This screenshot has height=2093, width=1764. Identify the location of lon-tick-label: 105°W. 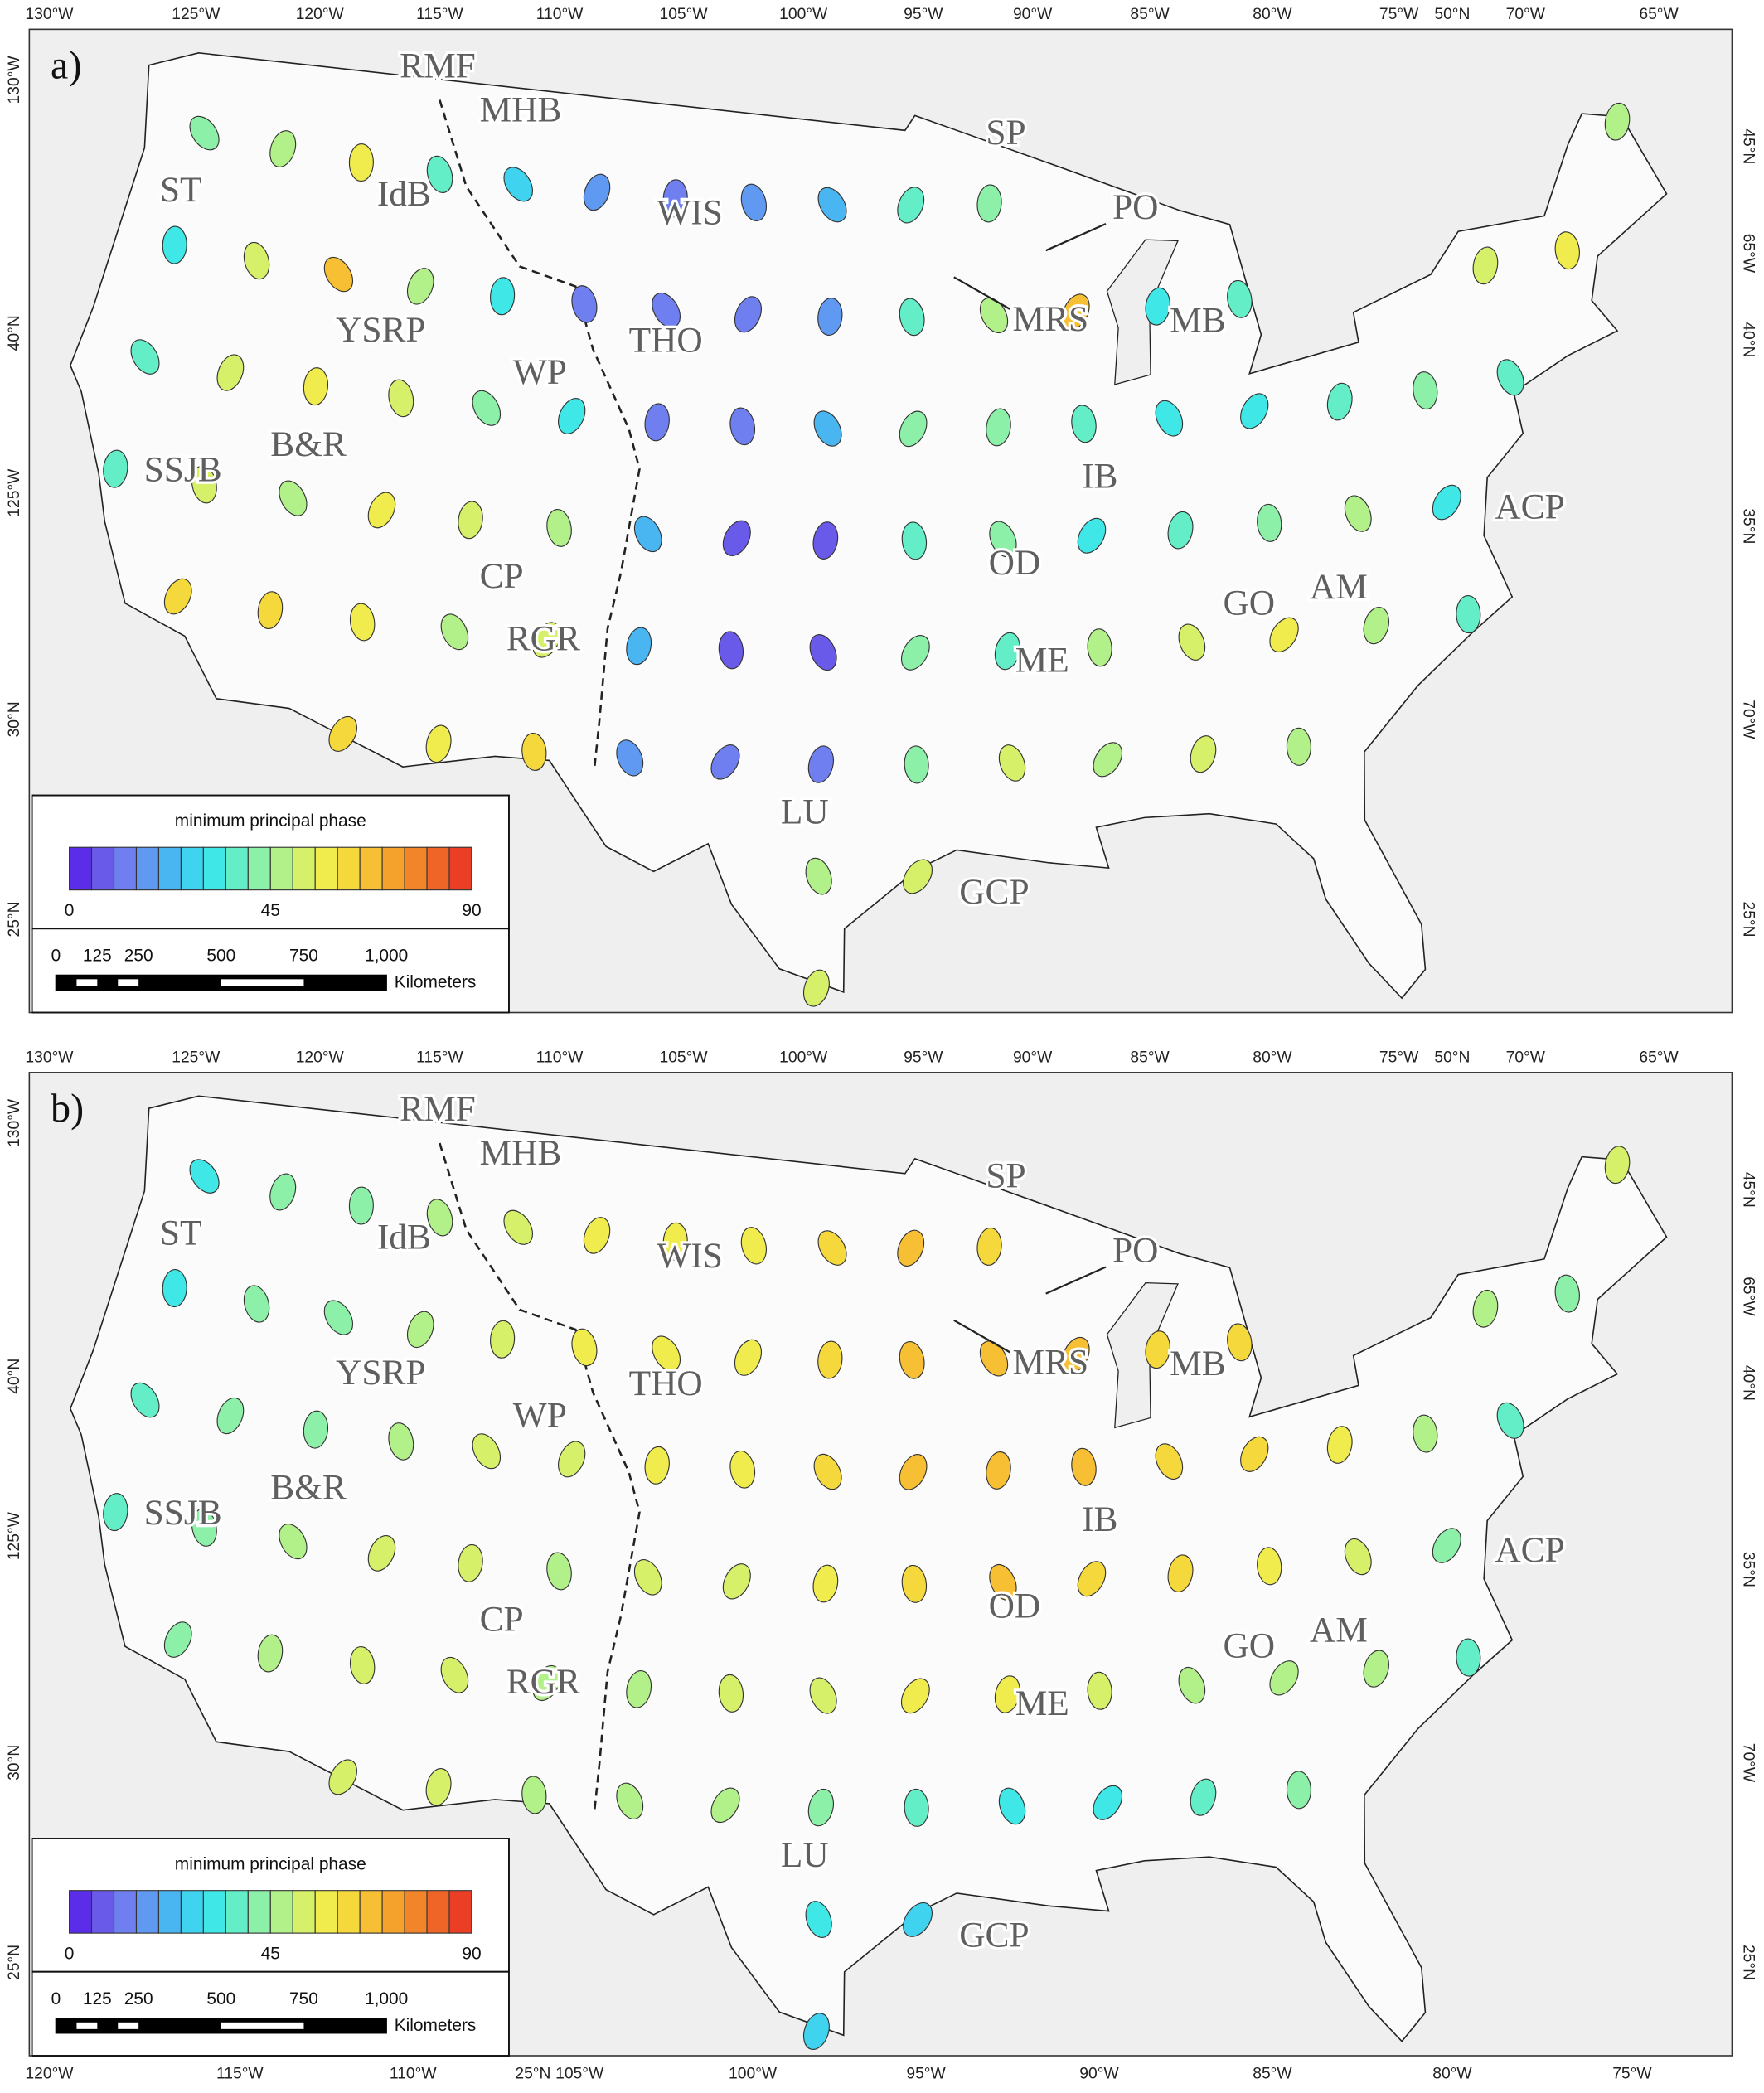
(683, 1057).